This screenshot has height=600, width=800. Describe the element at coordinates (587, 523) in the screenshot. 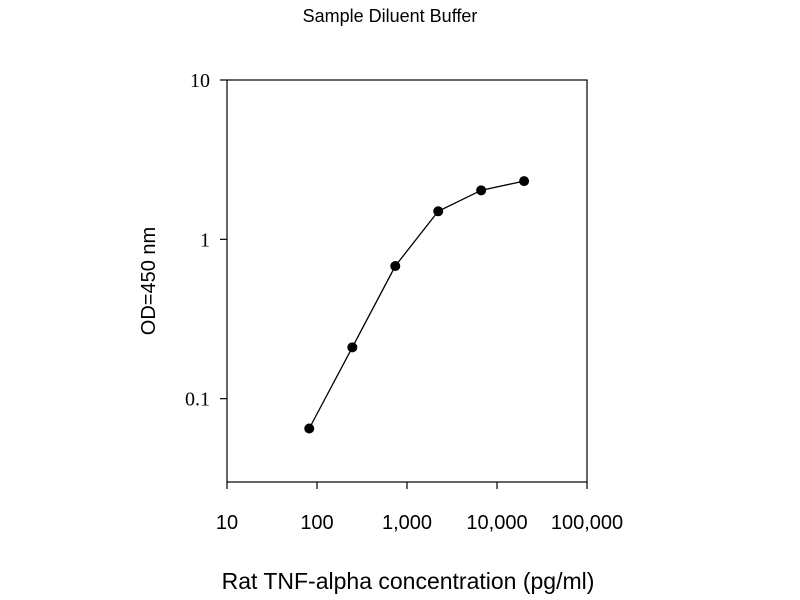

I see `x-tick-label: 100,000` at that location.